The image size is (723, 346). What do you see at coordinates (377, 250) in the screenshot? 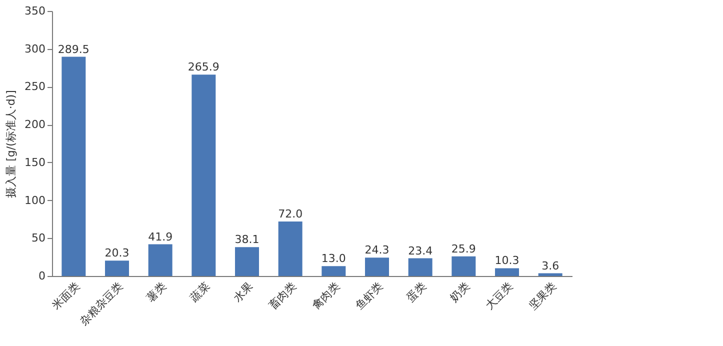
I see `data-label: 24.3` at bounding box center [377, 250].